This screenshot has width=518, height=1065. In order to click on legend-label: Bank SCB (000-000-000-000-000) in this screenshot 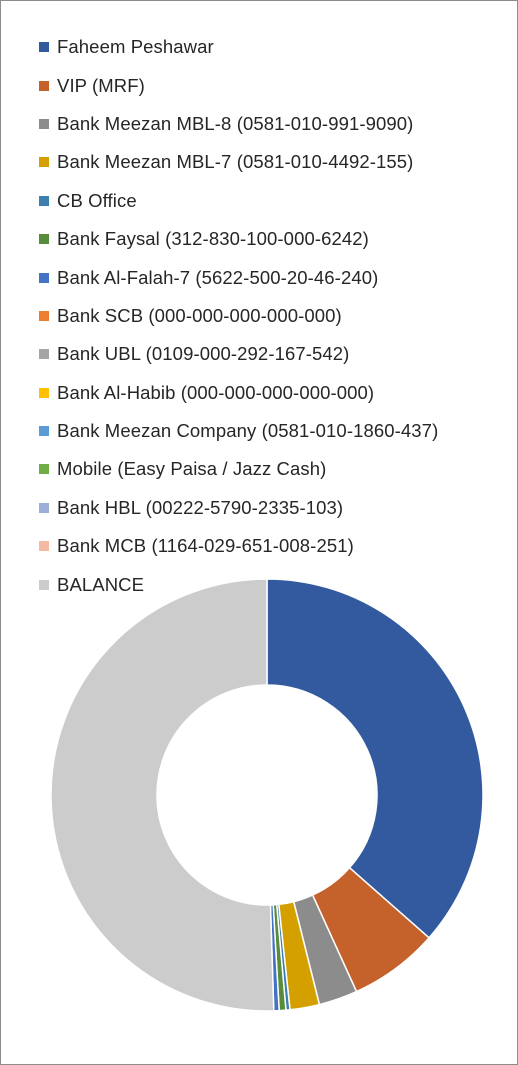, I will do `click(199, 315)`.